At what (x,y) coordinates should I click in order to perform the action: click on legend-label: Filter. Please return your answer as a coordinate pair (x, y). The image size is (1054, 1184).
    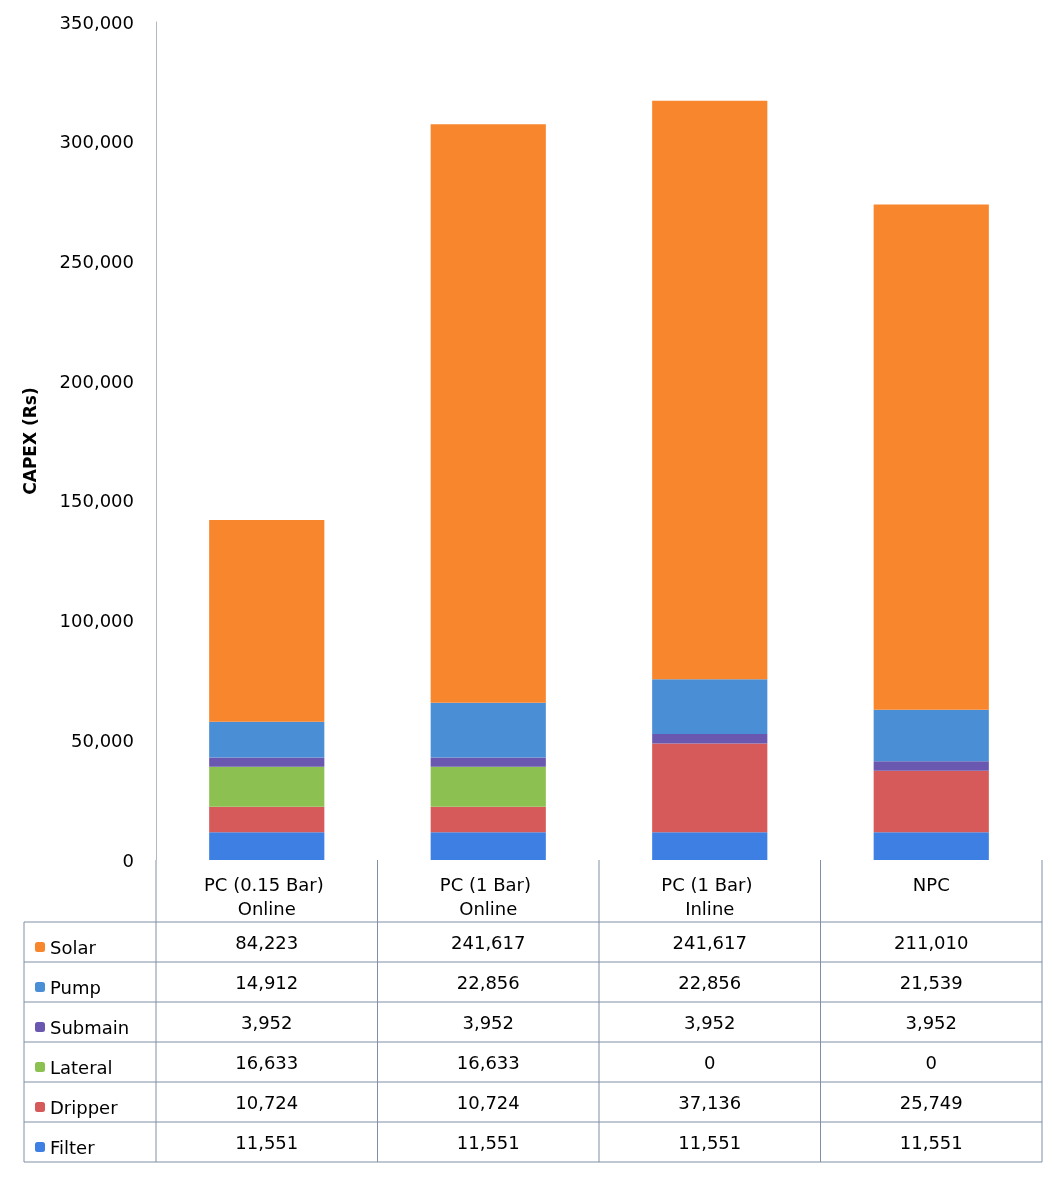
    Looking at the image, I should click on (73, 1147).